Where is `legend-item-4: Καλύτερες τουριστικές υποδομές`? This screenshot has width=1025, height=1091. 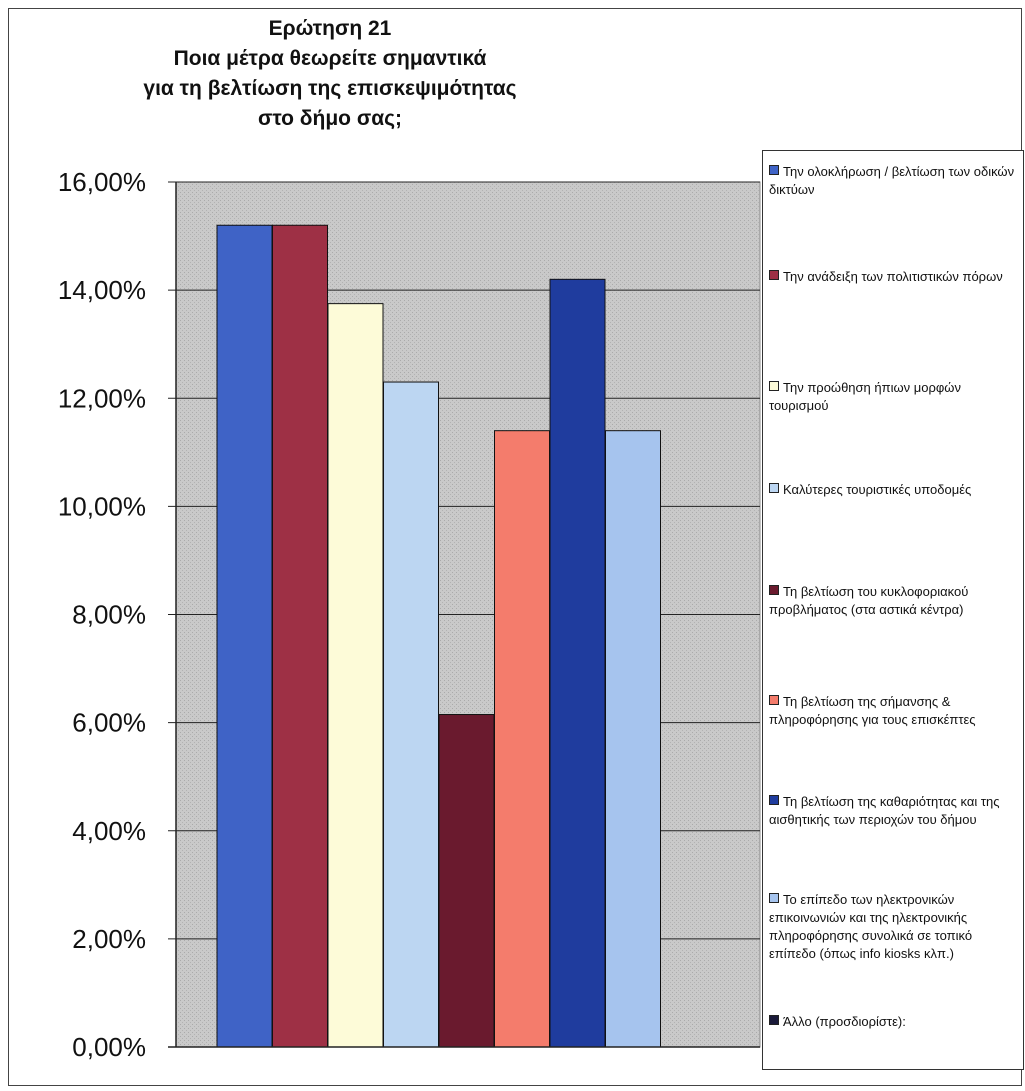
legend-item-4: Καλύτερες τουριστικές υποδομές is located at coordinates (895, 490).